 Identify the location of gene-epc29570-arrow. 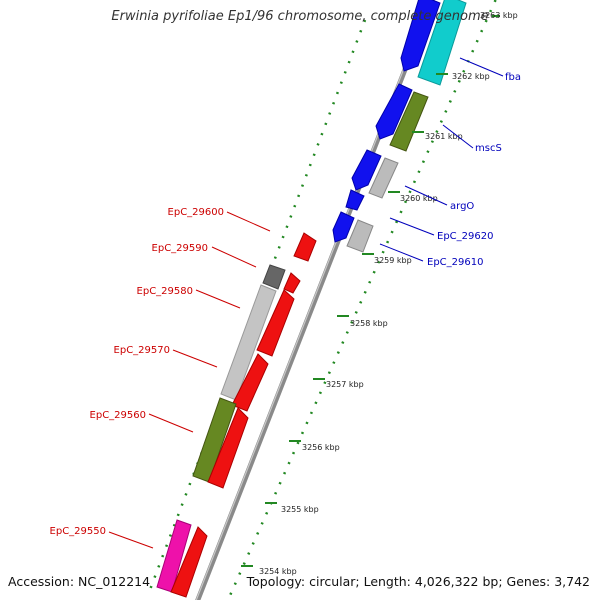
(250, 382).